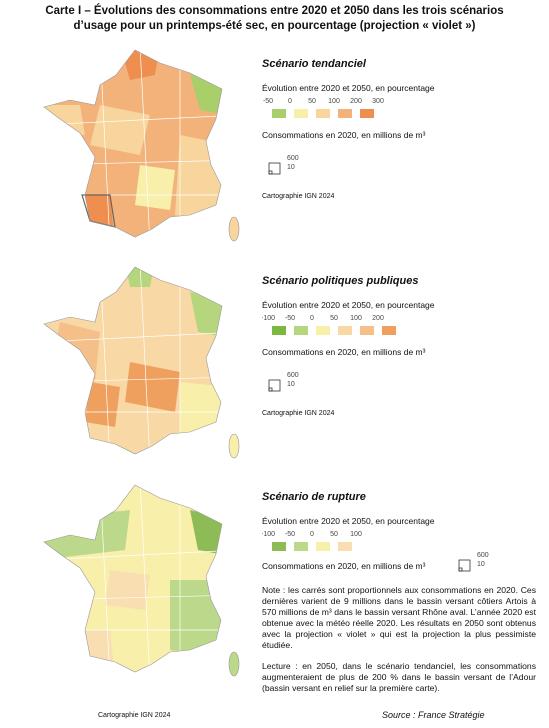 The image size is (549, 728). What do you see at coordinates (433, 715) in the screenshot?
I see `source: Source : France Stratégie` at bounding box center [433, 715].